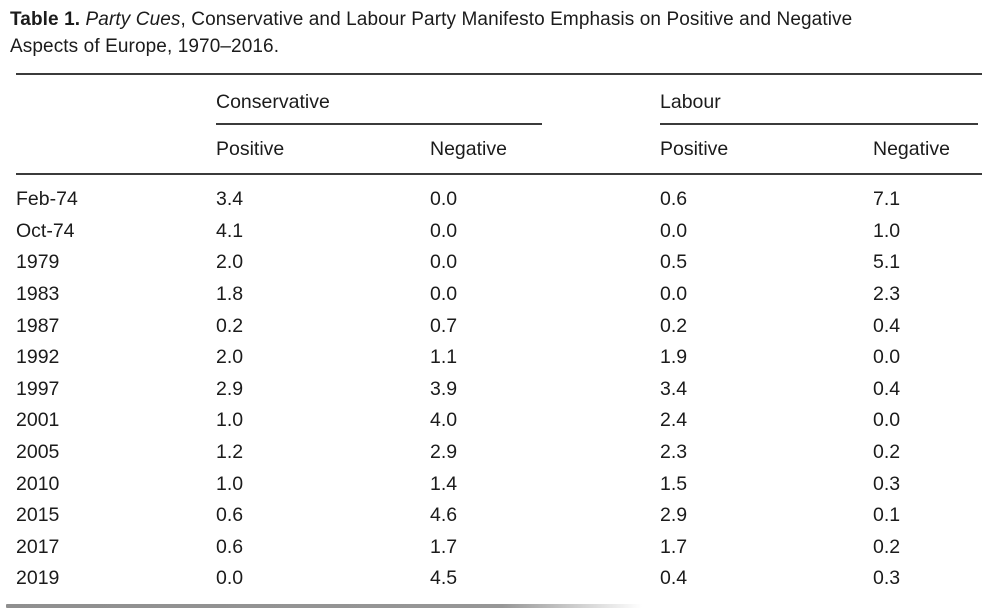  I want to click on cell-value: 4.1, so click(230, 230).